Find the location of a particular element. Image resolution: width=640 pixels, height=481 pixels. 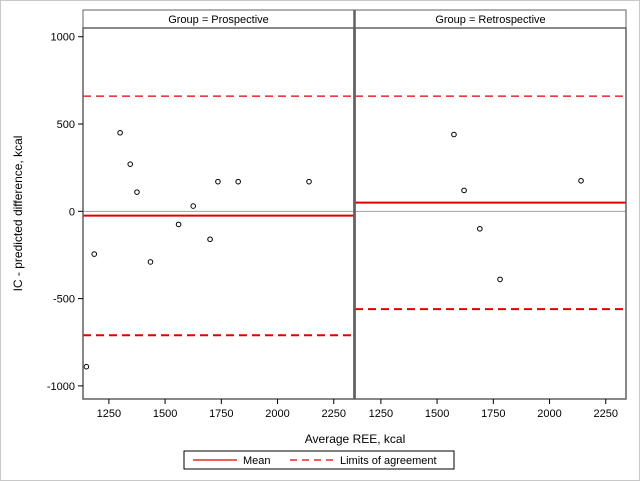

x-tick-label-2-2250: 2250 is located at coordinates (606, 414).